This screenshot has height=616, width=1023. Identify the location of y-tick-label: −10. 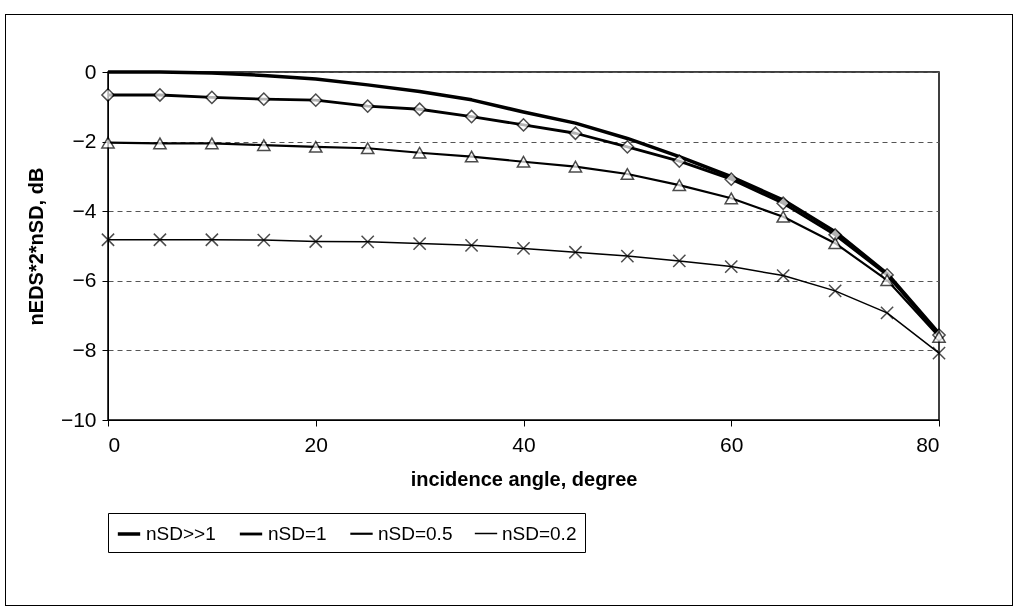
(78, 419).